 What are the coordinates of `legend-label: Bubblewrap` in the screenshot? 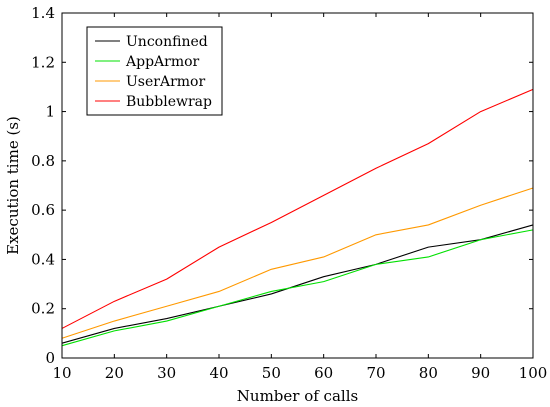 It's located at (169, 102).